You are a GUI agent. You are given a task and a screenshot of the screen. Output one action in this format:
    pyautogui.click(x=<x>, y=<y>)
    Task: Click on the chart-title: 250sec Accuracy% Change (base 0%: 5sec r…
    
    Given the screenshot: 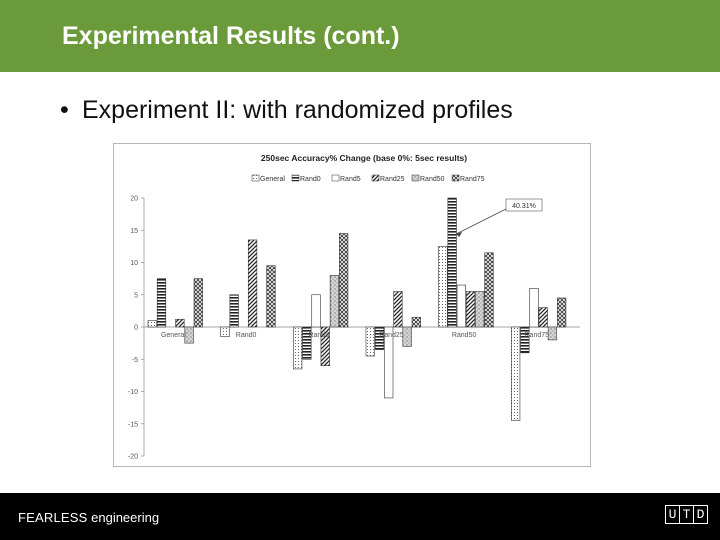 What is the action you would take?
    pyautogui.click(x=364, y=158)
    